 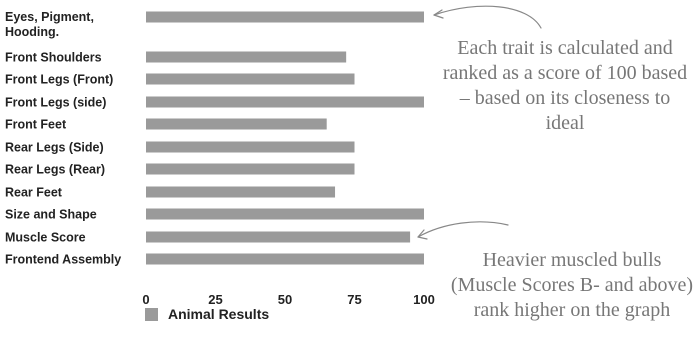 What do you see at coordinates (145, 299) in the screenshot?
I see `x-tick-label: 0` at bounding box center [145, 299].